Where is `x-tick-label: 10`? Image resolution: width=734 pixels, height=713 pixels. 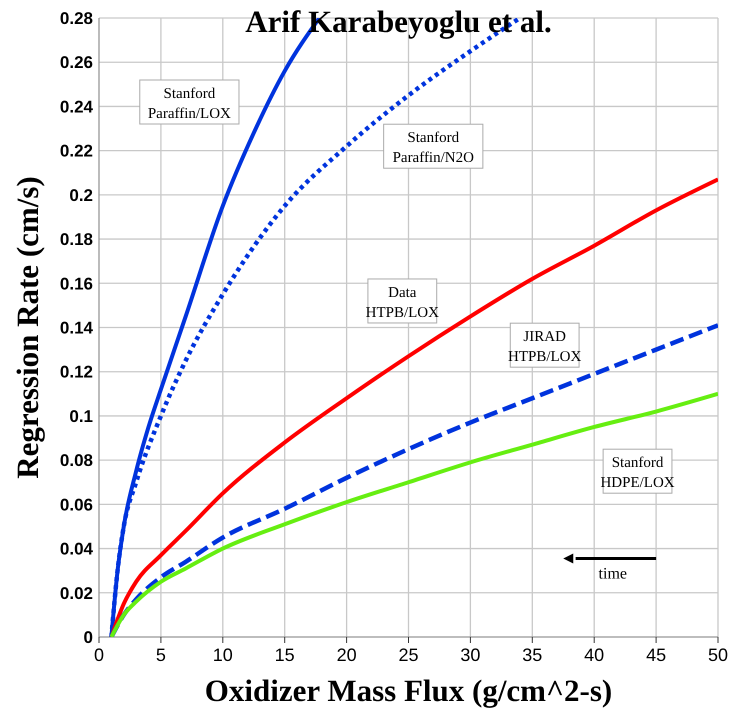
x-tick-label: 10 is located at coordinates (222, 655).